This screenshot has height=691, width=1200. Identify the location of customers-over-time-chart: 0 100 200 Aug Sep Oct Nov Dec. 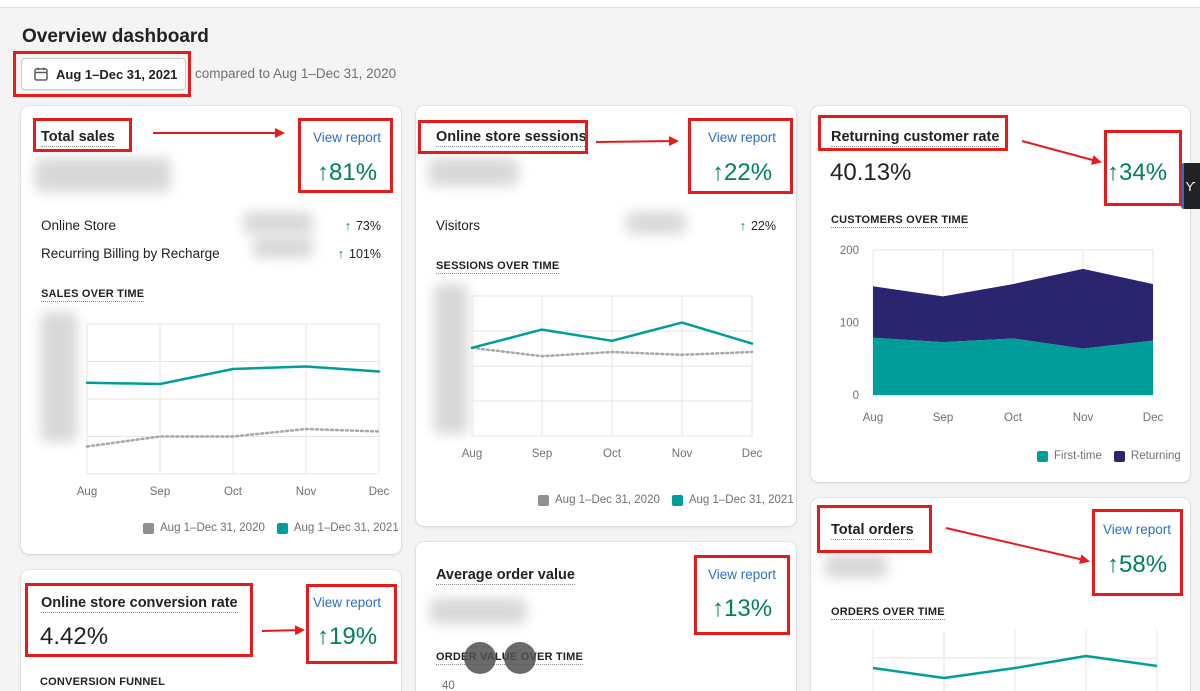
(1002, 334).